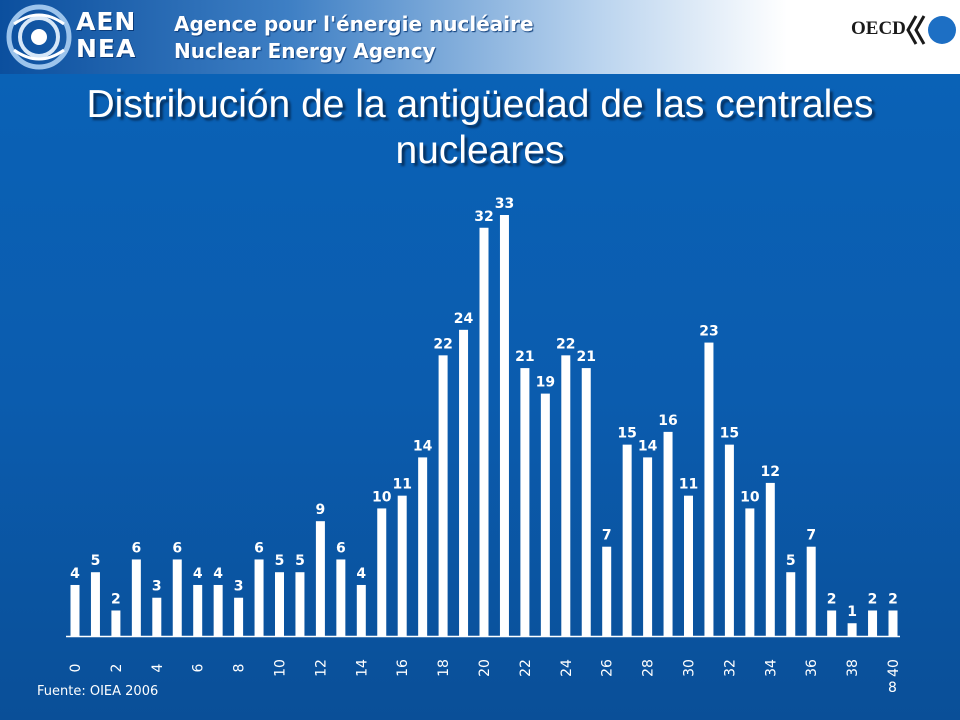  What do you see at coordinates (158, 667) in the screenshot?
I see `x-tick-label: 4` at bounding box center [158, 667].